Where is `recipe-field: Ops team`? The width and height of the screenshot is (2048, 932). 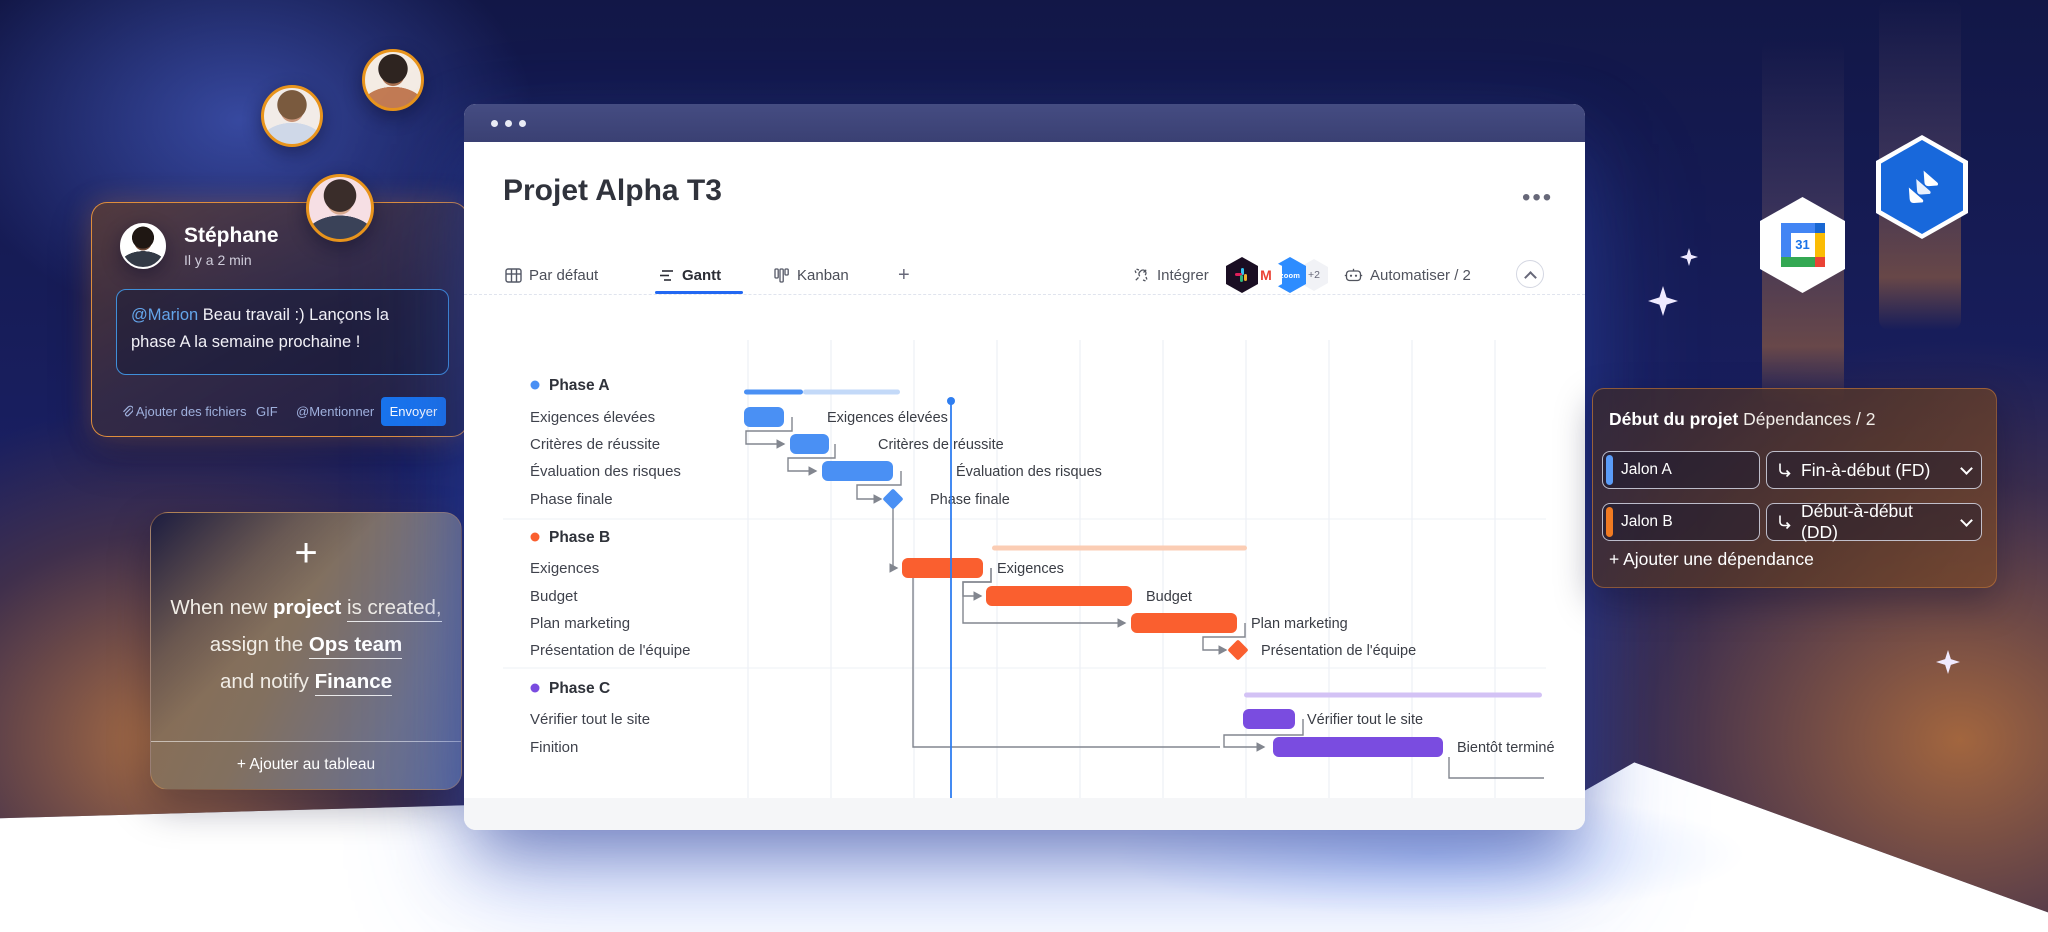
recipe-field: Ops team is located at coordinates (355, 646).